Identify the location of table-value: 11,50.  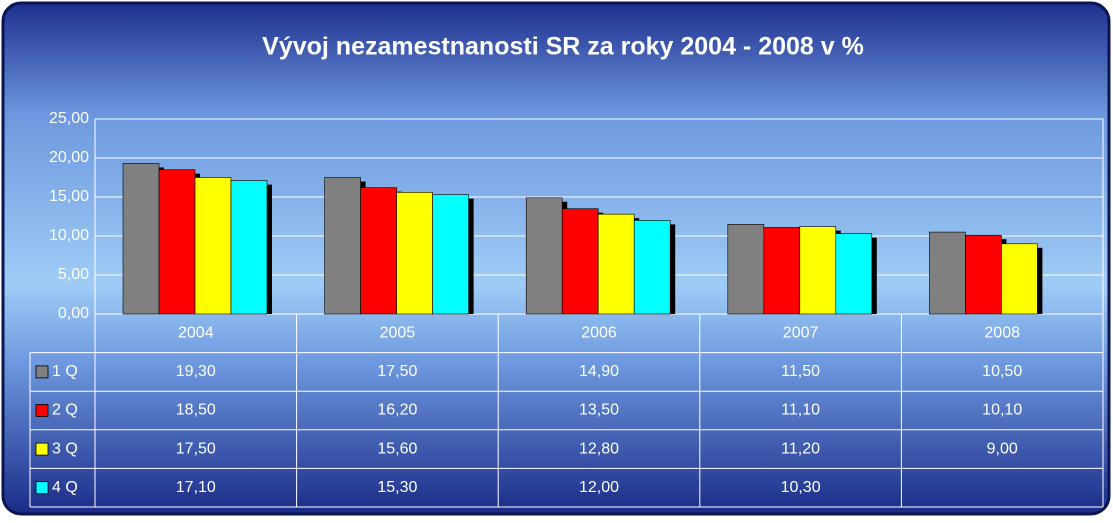
(800, 371).